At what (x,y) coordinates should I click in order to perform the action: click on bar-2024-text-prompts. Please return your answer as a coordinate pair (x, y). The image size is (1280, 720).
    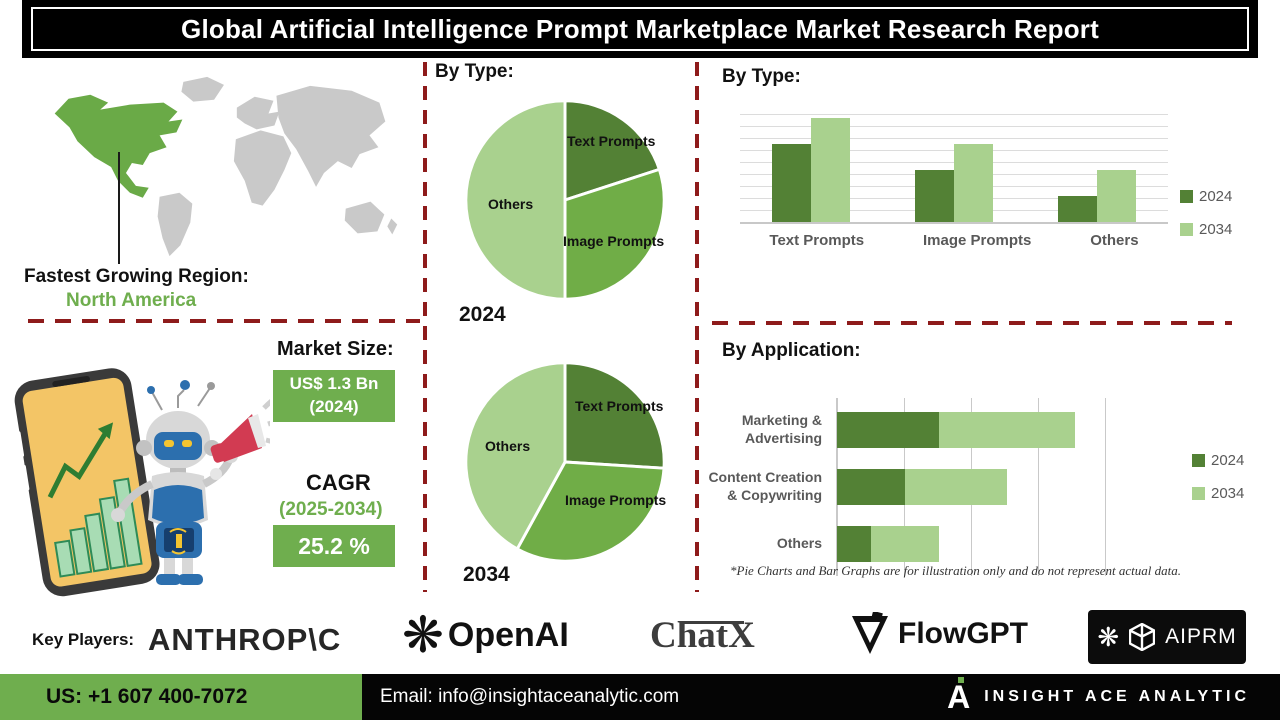
    Looking at the image, I should click on (792, 183).